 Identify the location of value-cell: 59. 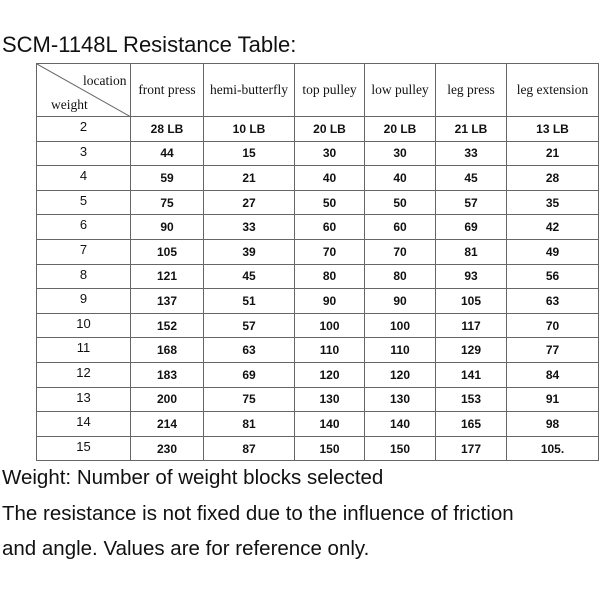
(167, 178).